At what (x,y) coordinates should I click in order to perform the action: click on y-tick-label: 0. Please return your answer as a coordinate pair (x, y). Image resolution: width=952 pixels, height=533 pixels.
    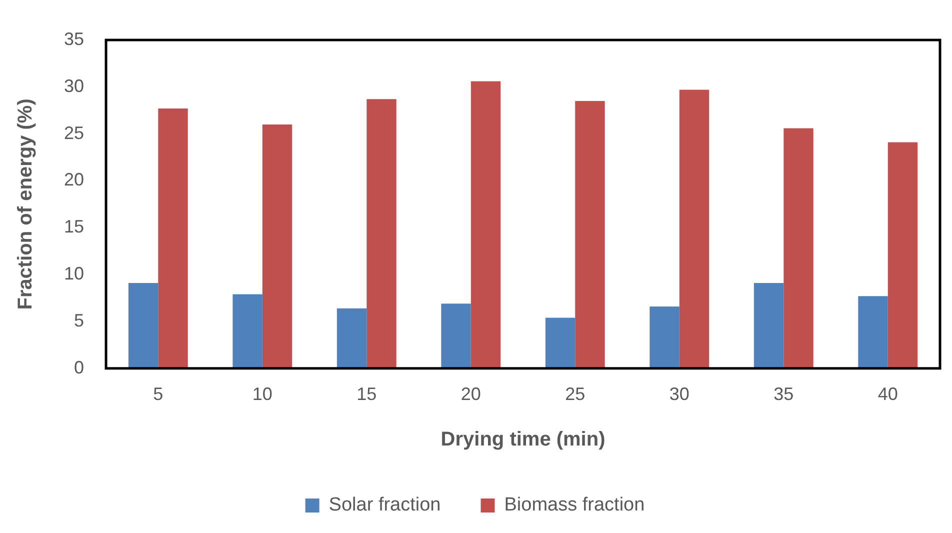
    Looking at the image, I should click on (79, 367).